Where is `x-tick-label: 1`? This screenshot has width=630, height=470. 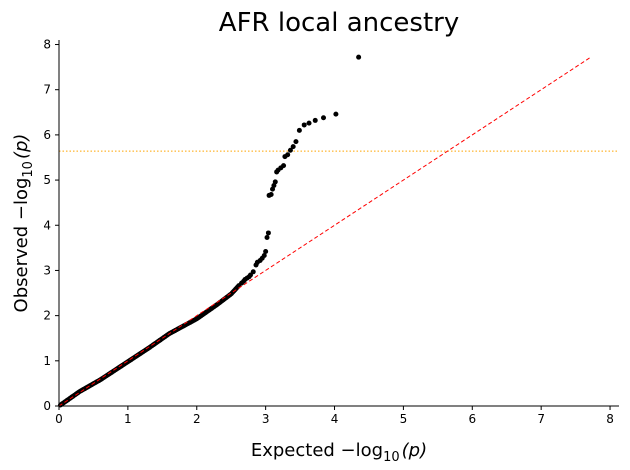 x-tick-label: 1 is located at coordinates (128, 419).